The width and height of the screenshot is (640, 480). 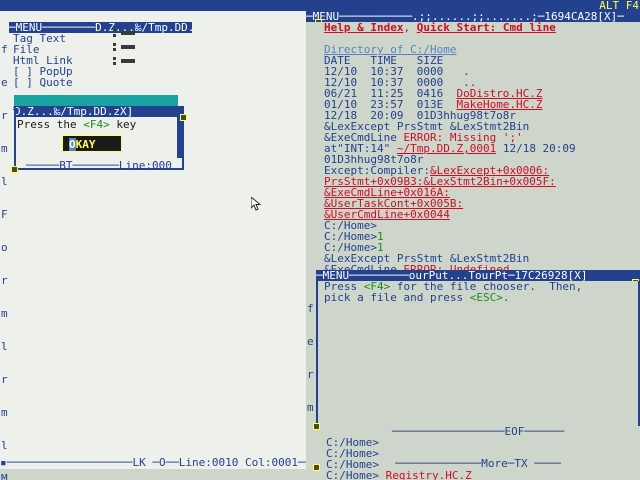 I want to click on edge-letter: f, so click(x=310, y=308).